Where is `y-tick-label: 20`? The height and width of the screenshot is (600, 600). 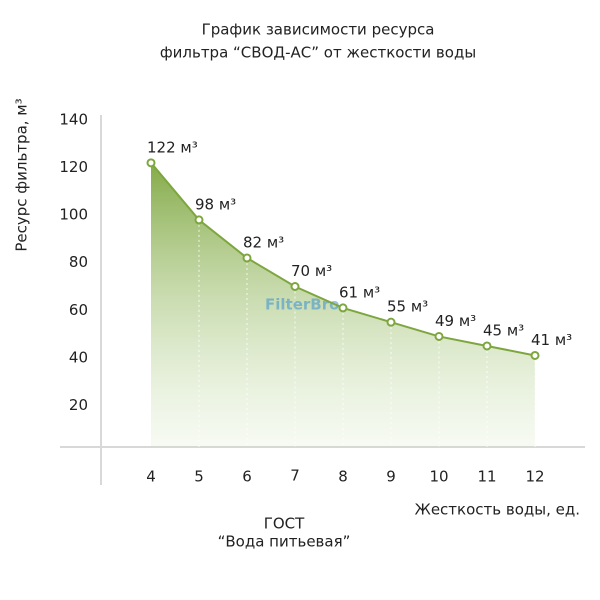
y-tick-label: 20 is located at coordinates (78, 405).